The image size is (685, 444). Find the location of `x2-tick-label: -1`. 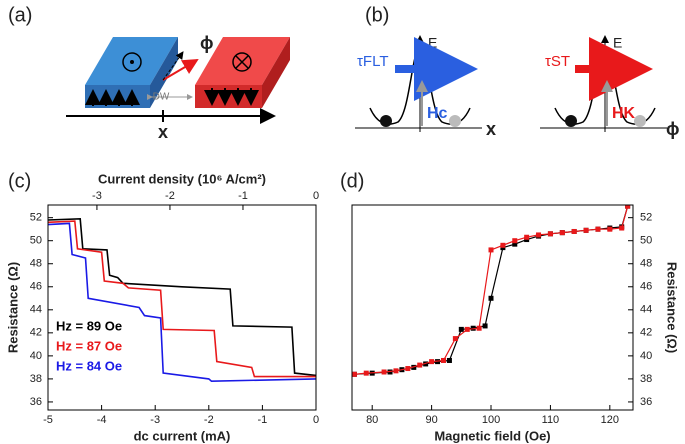

x2-tick-label: -1 is located at coordinates (243, 196).